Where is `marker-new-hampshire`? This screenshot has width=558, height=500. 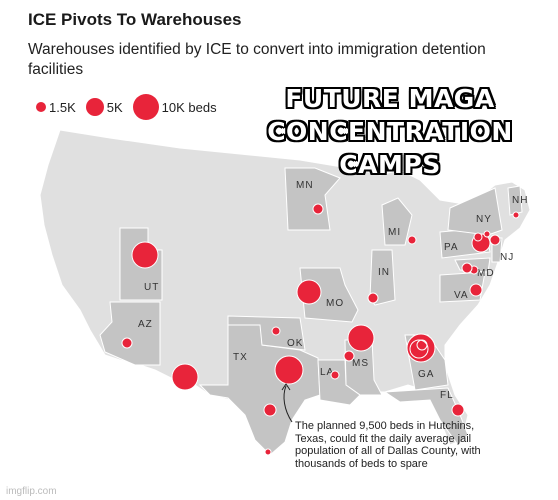 marker-new-hampshire is located at coordinates (516, 215).